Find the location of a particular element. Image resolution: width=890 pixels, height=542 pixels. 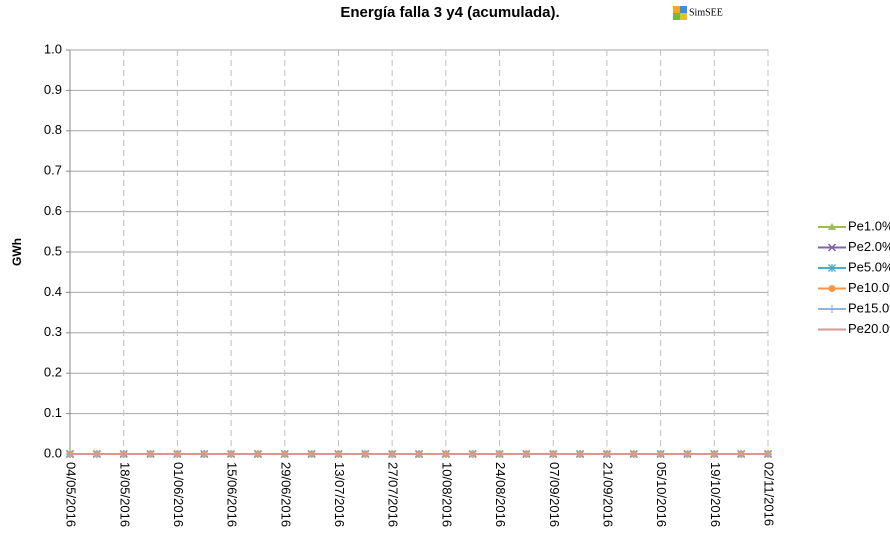

x-tick-label: 29/06/2016 is located at coordinates (285, 494).